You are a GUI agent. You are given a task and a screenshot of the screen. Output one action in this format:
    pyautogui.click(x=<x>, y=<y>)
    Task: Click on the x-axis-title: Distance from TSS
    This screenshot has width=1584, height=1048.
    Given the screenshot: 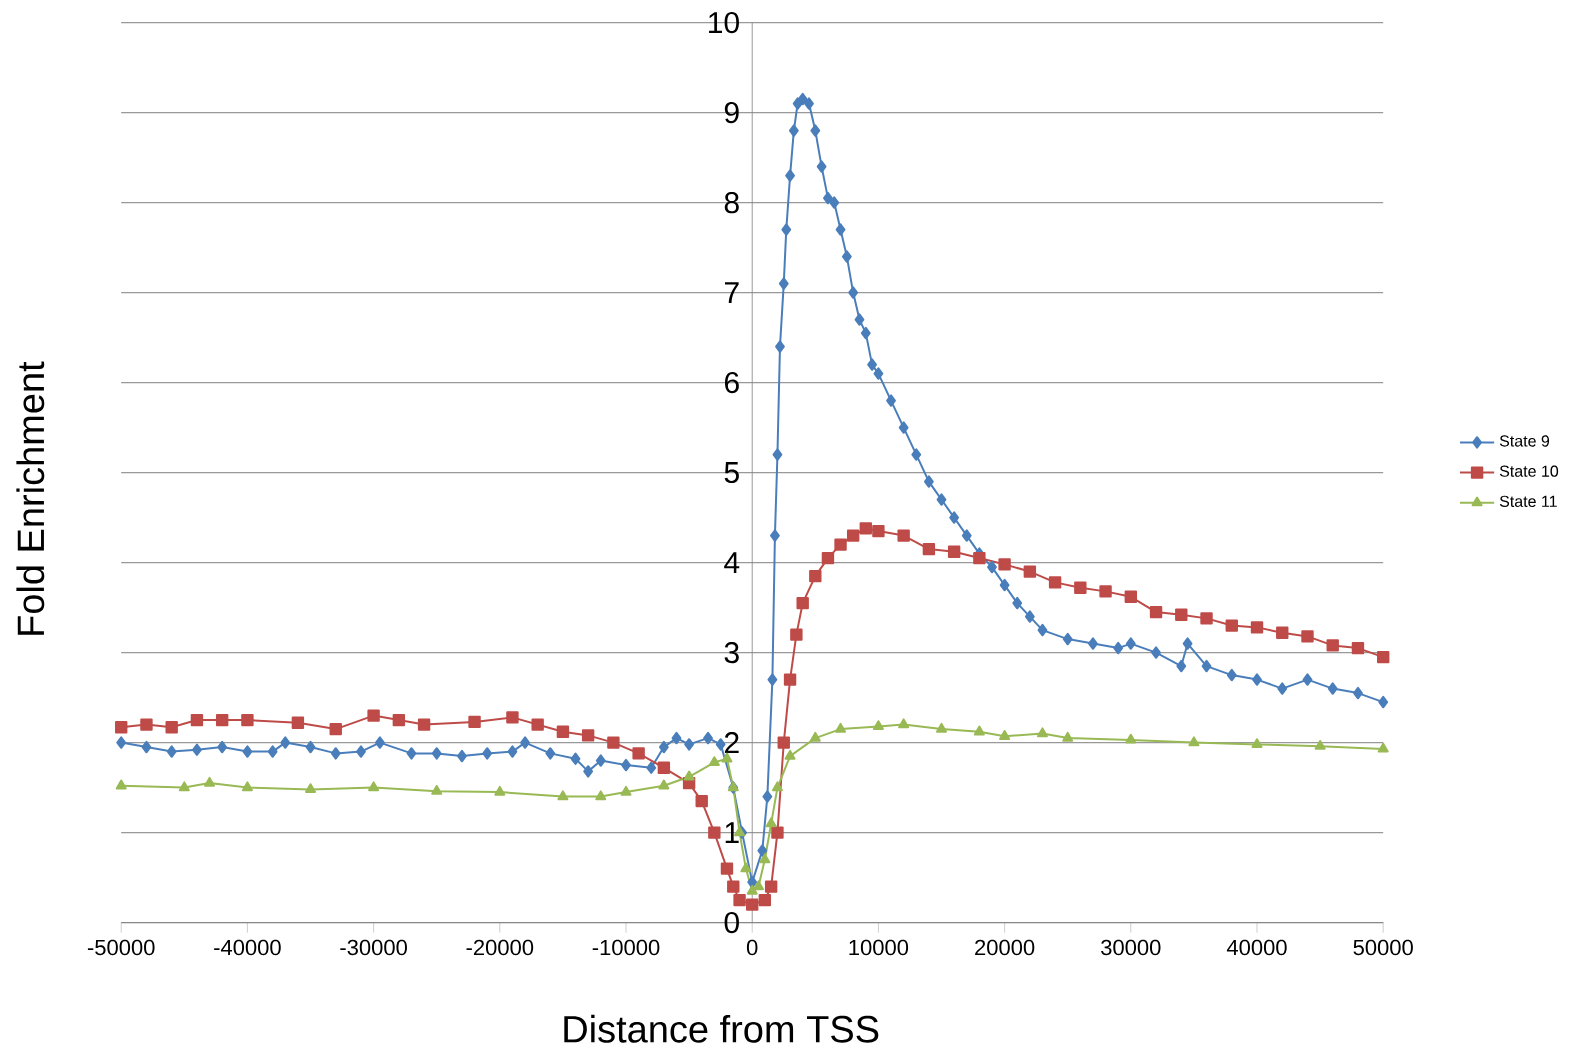 What is the action you would take?
    pyautogui.click(x=721, y=1028)
    